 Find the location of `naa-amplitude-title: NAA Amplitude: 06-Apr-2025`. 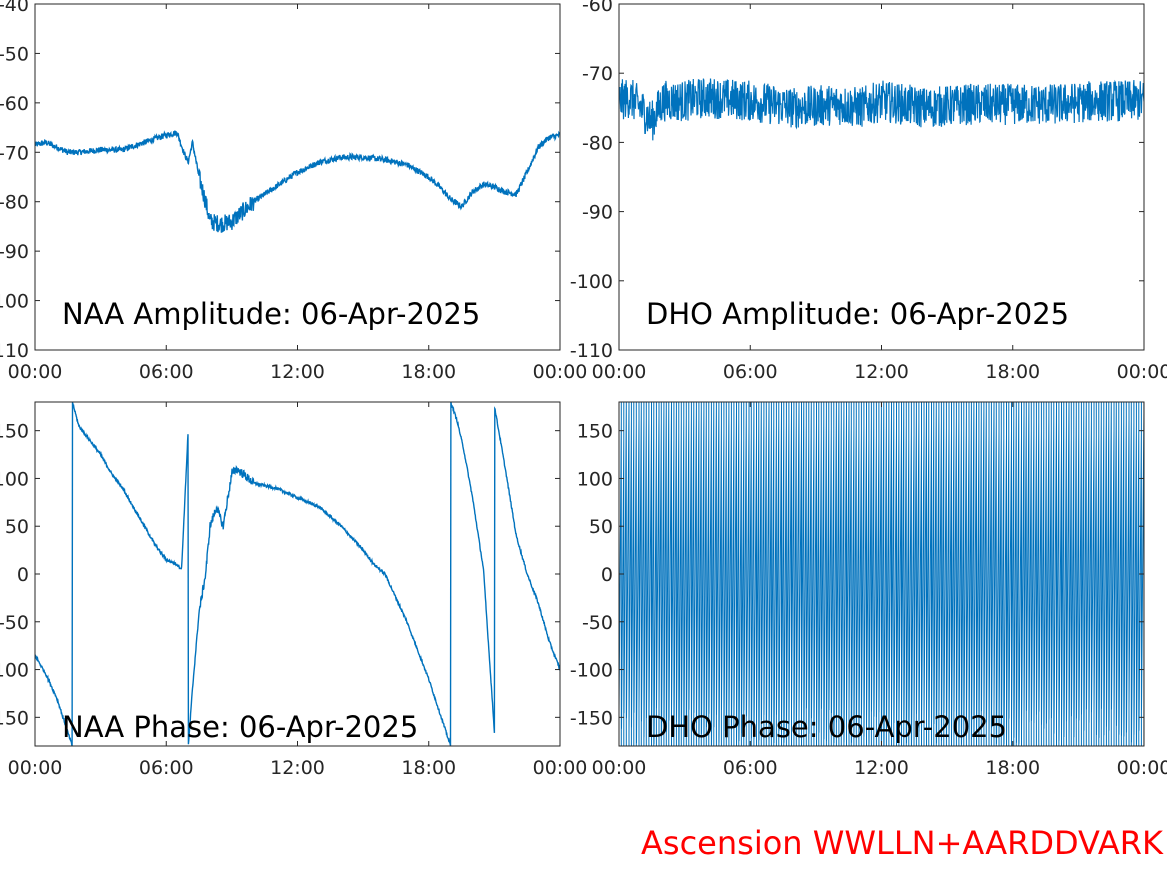

naa-amplitude-title: NAA Amplitude: 06-Apr-2025 is located at coordinates (271, 314).